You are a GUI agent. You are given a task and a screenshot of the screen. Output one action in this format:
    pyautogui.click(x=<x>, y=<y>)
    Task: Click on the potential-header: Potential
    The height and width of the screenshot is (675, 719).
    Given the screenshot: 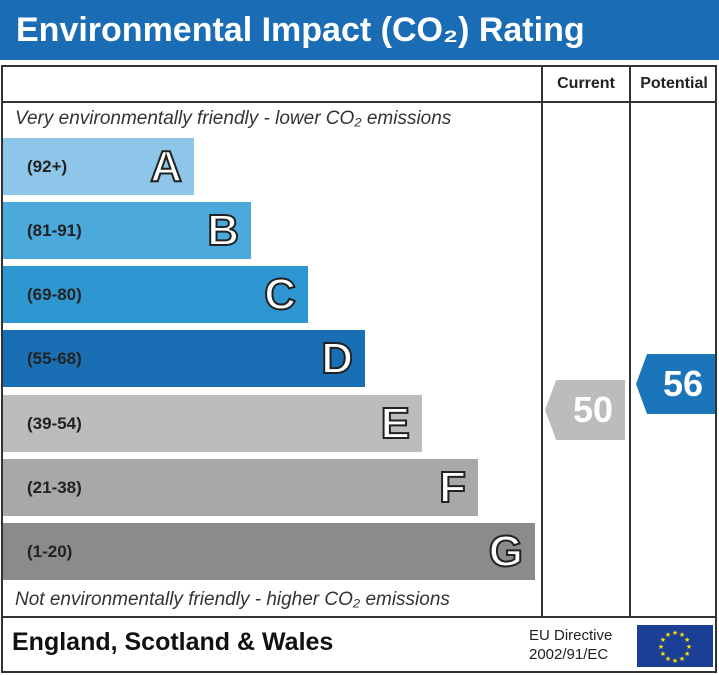 What is the action you would take?
    pyautogui.click(x=674, y=83)
    